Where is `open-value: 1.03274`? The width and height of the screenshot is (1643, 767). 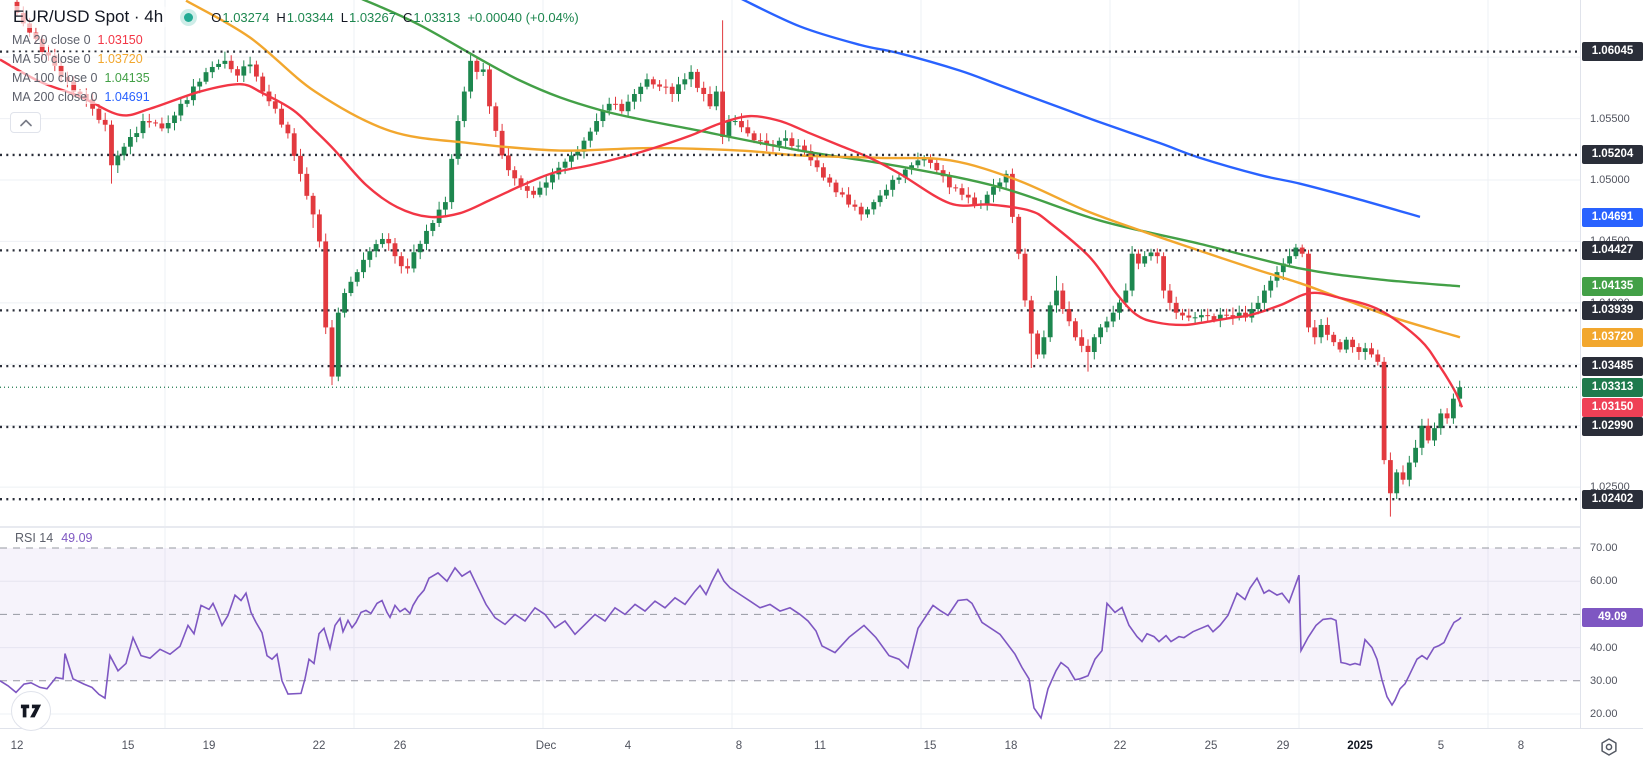
open-value: 1.03274 is located at coordinates (246, 17).